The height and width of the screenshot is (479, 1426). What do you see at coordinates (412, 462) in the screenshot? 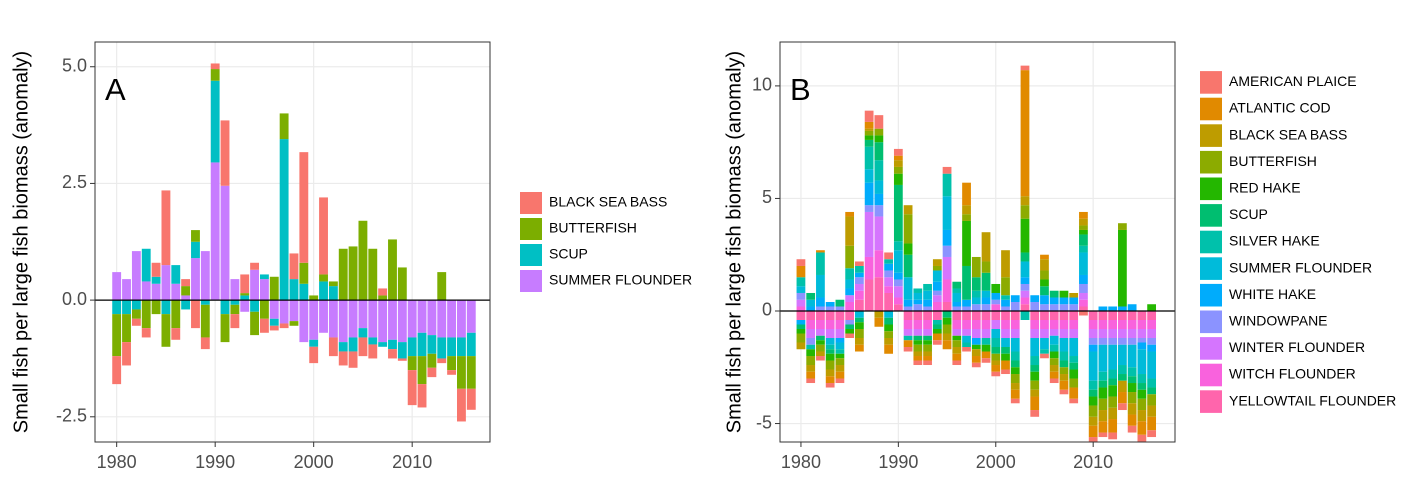
I see `x-tick-label: 2010` at bounding box center [412, 462].